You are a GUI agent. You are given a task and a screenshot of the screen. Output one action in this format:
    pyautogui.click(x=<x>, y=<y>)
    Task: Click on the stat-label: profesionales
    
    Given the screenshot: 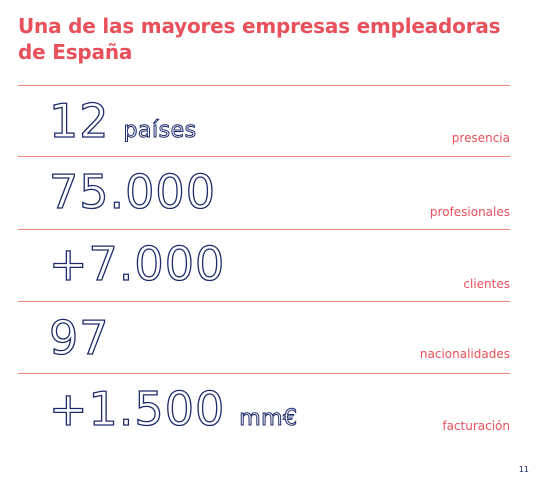 What is the action you would take?
    pyautogui.click(x=469, y=212)
    